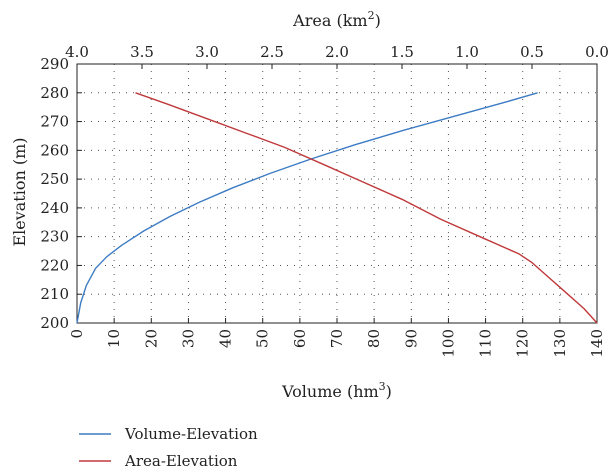  I want to click on bottom-tick-label: 90, so click(411, 338).